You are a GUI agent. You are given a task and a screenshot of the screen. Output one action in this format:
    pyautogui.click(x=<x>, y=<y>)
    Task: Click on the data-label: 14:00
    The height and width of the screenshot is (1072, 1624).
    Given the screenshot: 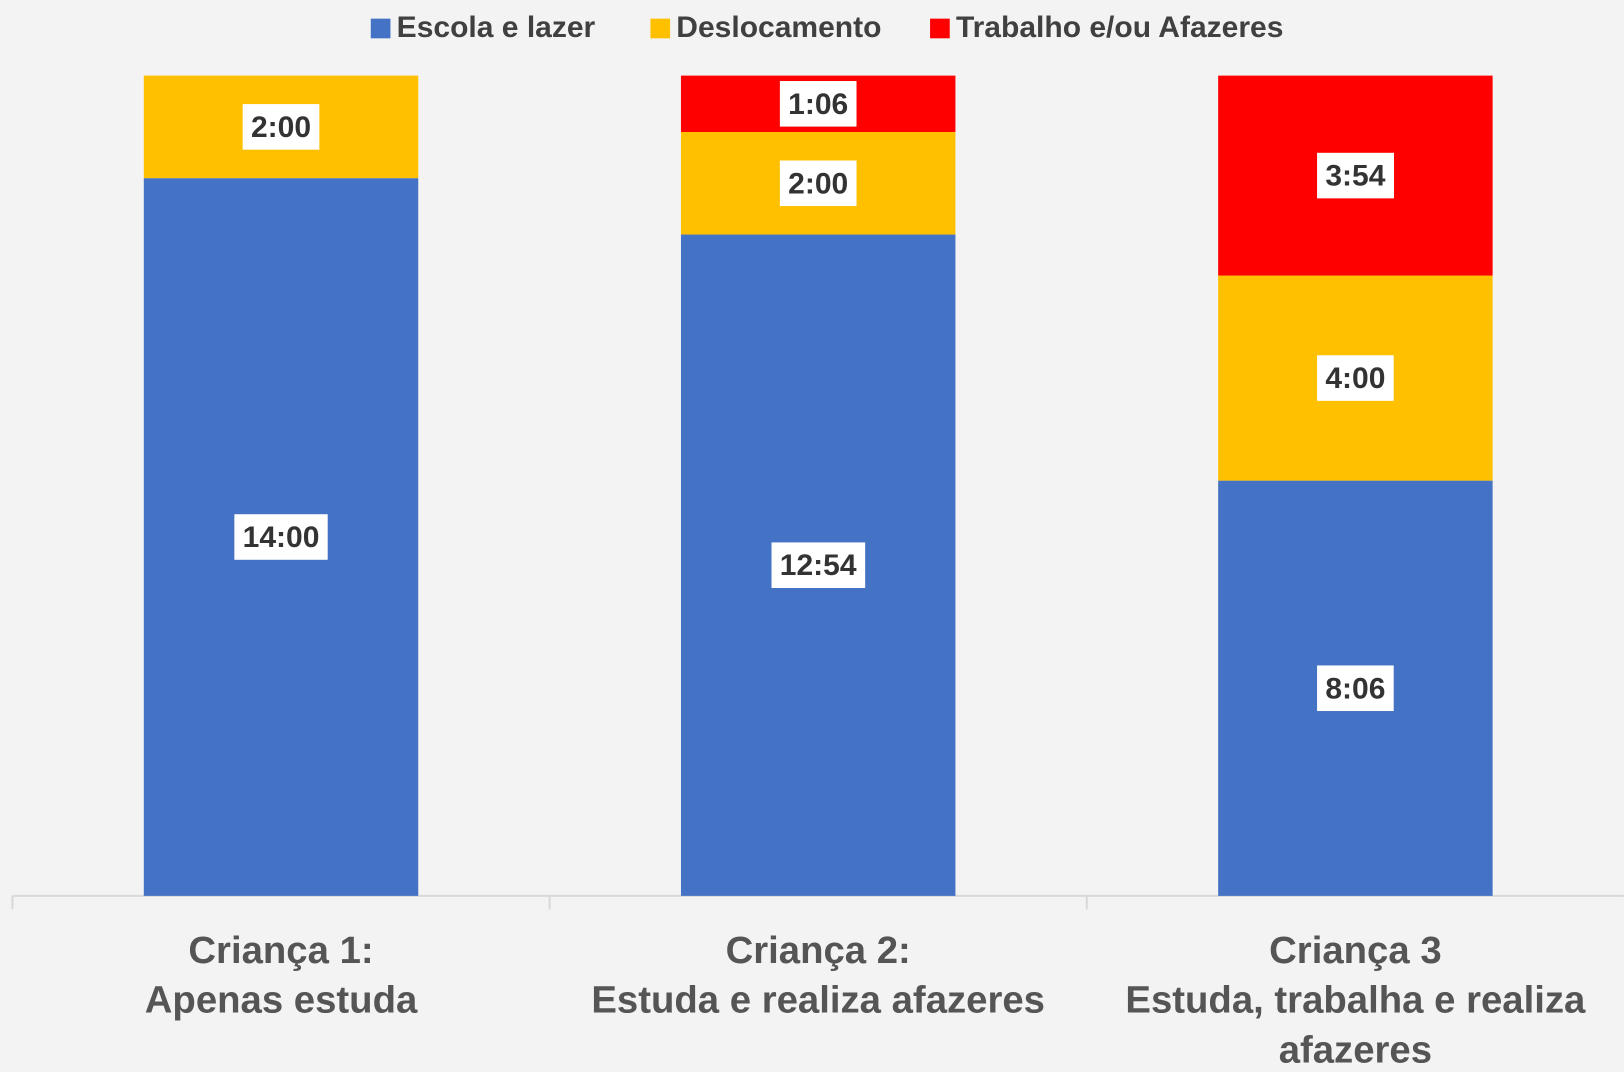 What is the action you would take?
    pyautogui.click(x=281, y=537)
    